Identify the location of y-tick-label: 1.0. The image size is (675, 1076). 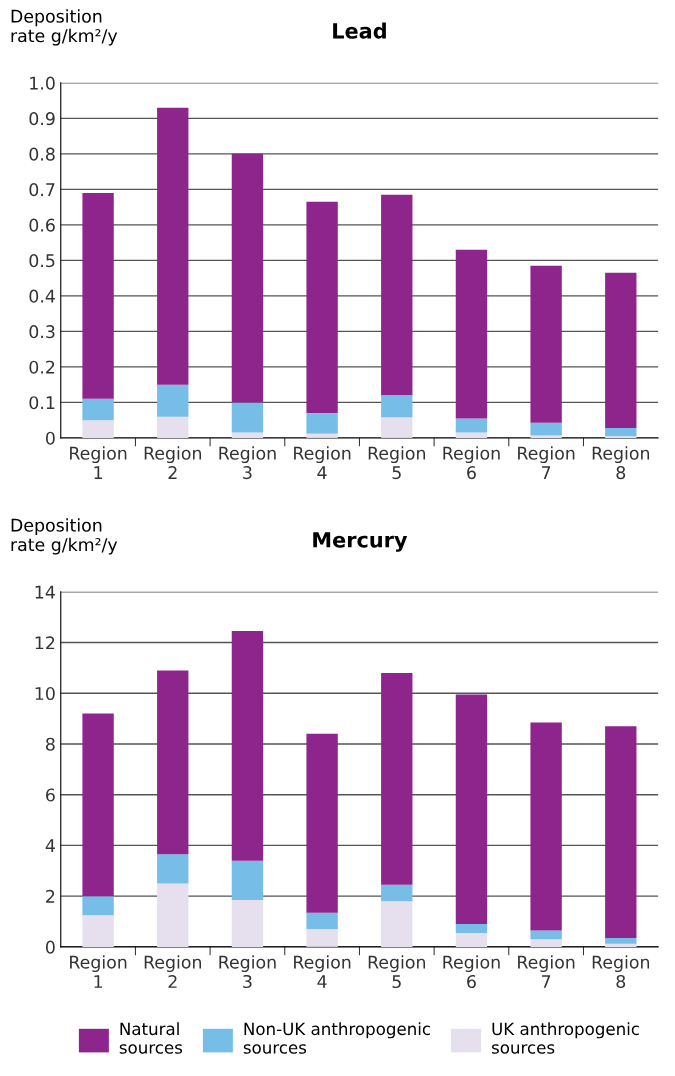
(42, 83).